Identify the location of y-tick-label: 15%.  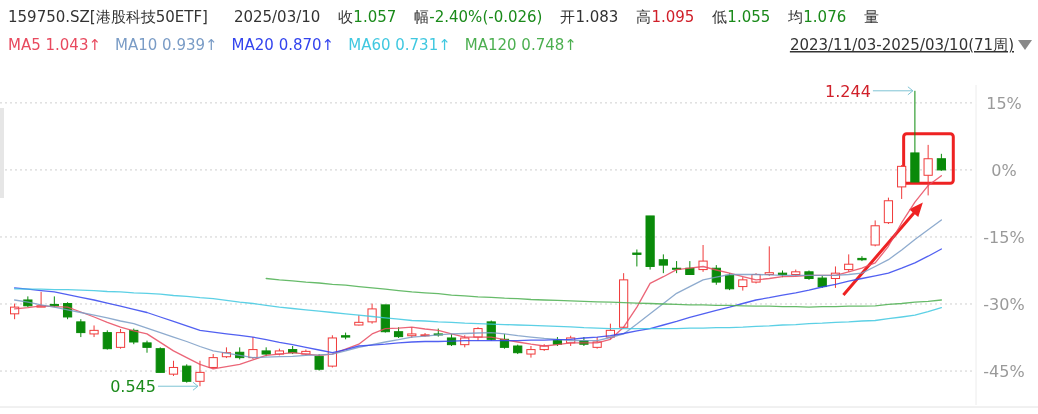
(1004, 103).